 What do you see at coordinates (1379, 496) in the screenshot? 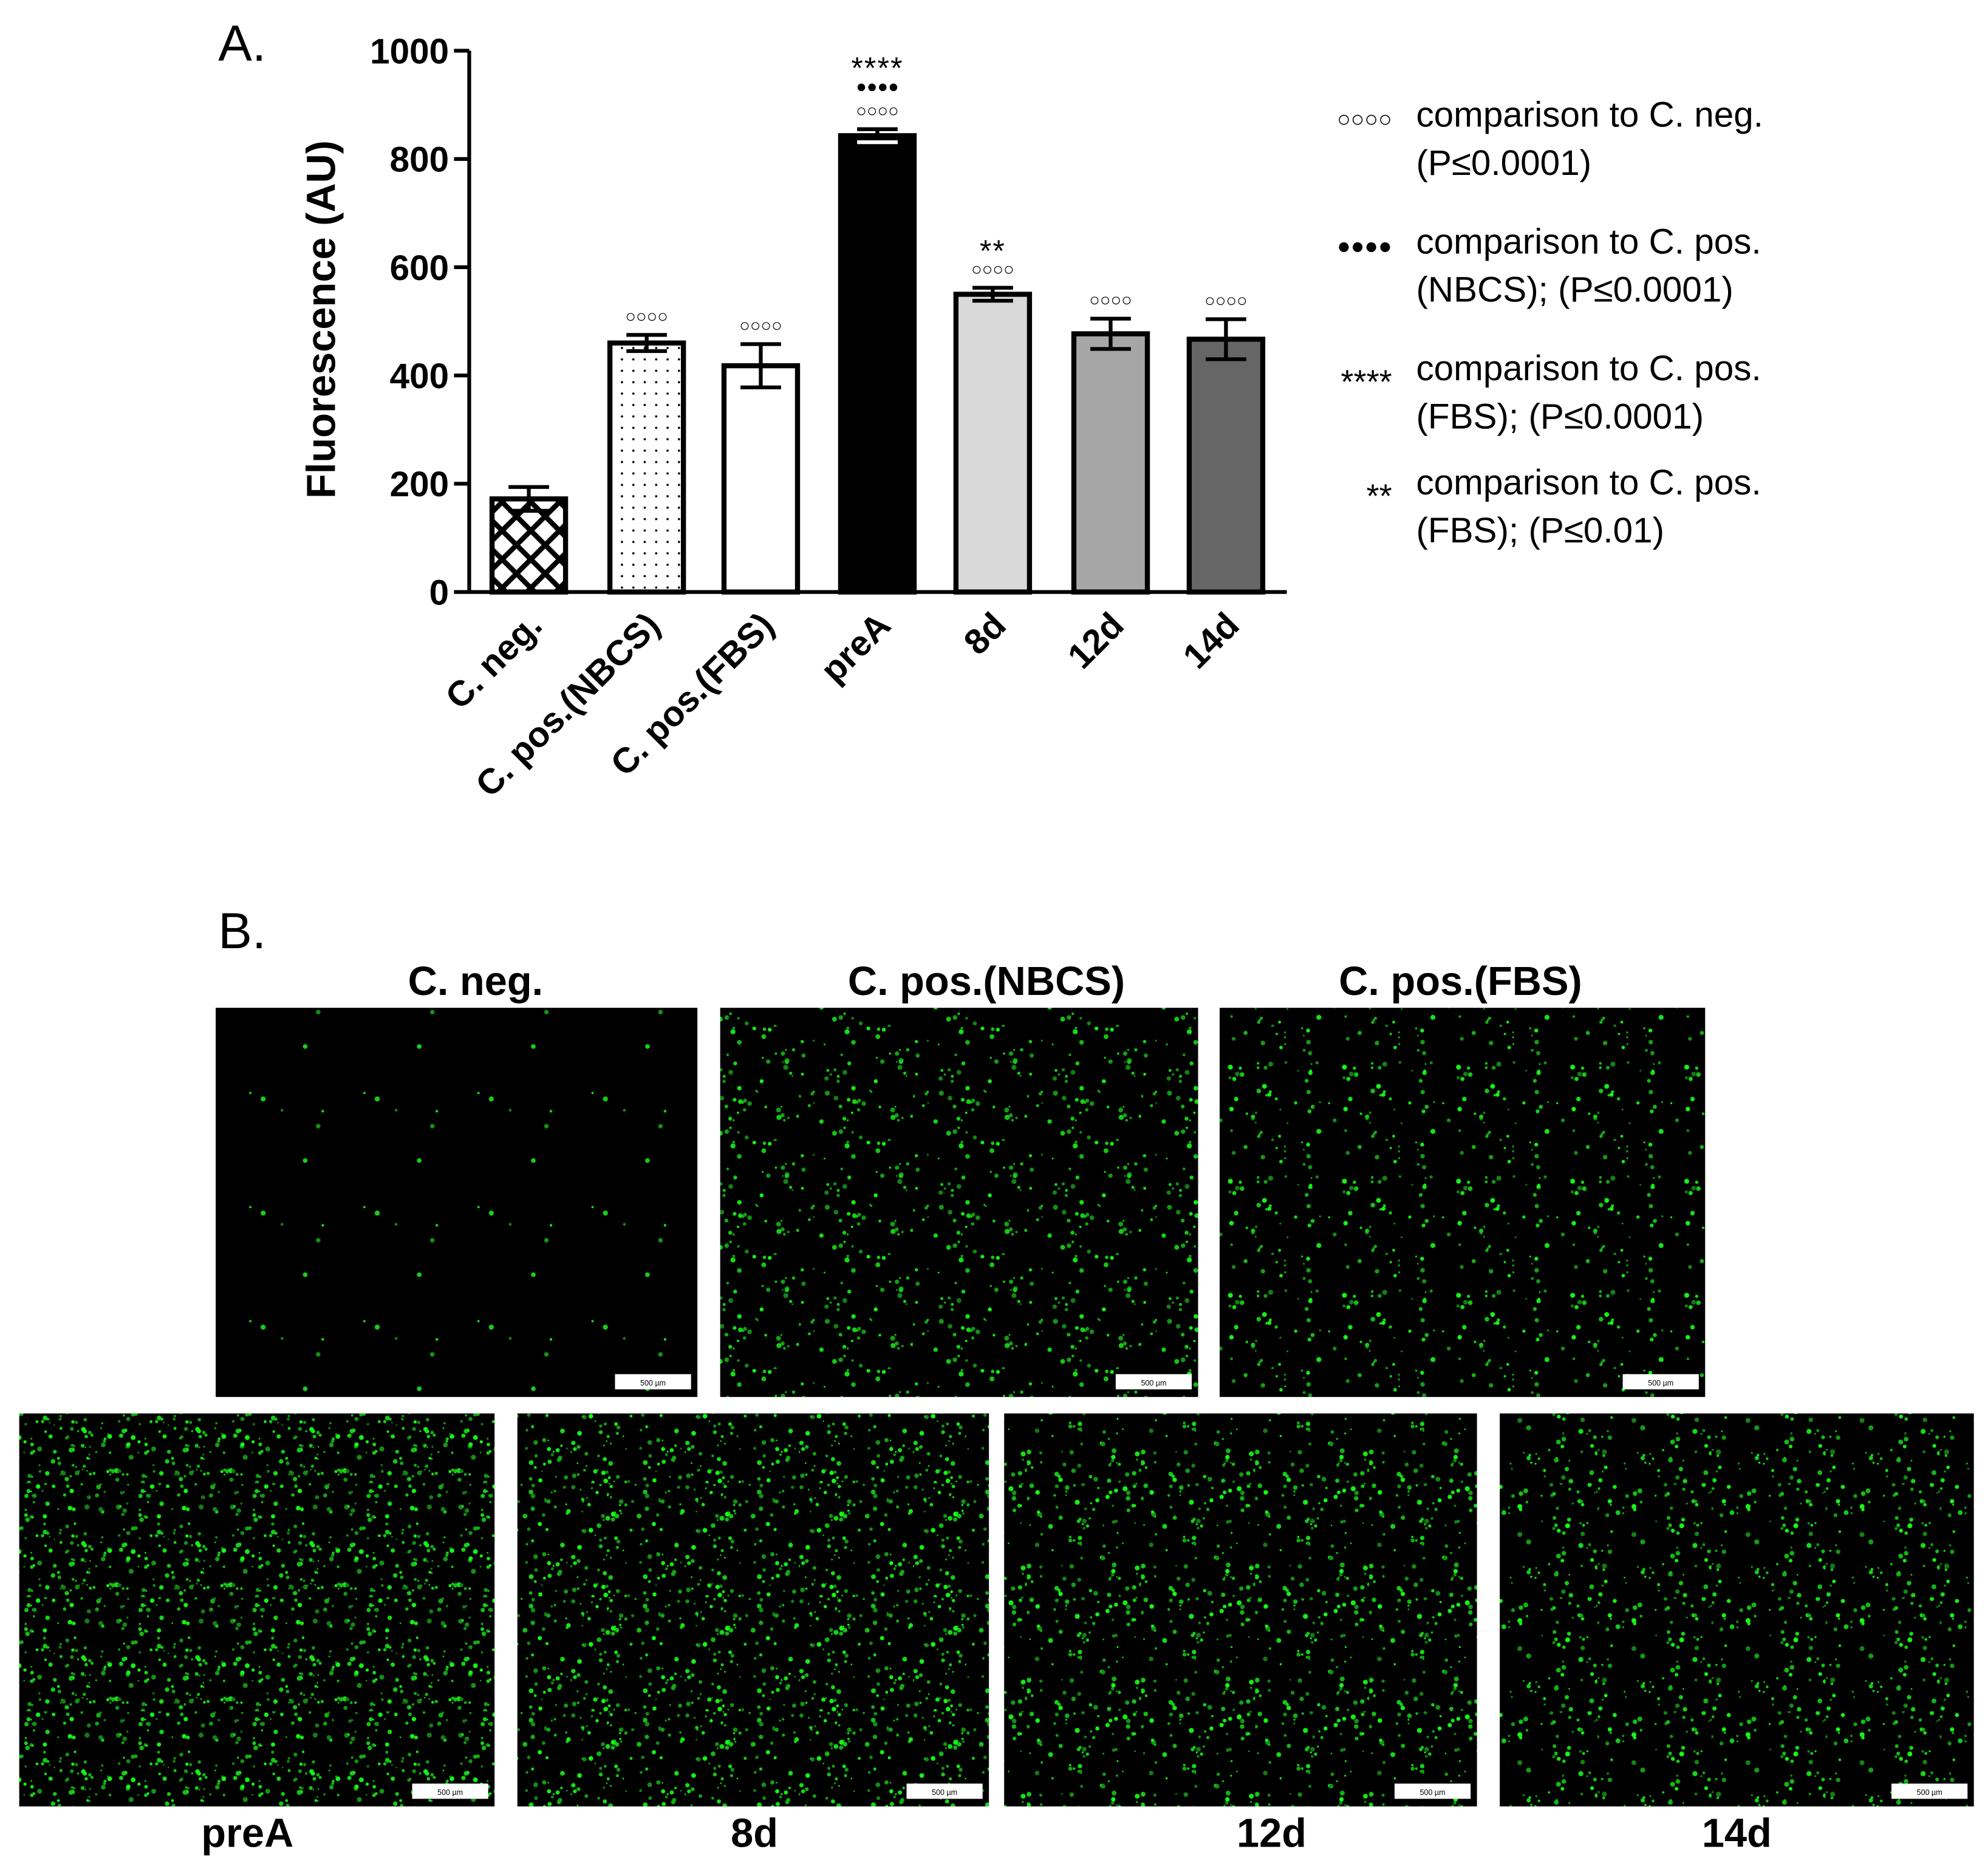
I see `legend-symbol: **` at bounding box center [1379, 496].